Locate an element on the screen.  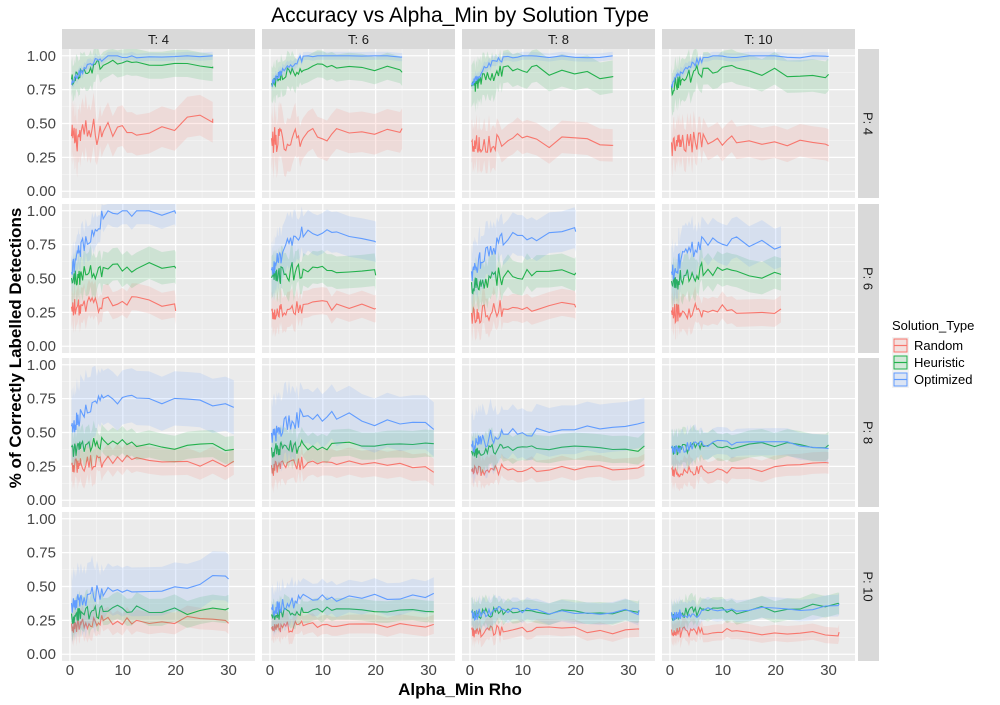
row-strip-label: P: 8 is located at coordinates (868, 432).